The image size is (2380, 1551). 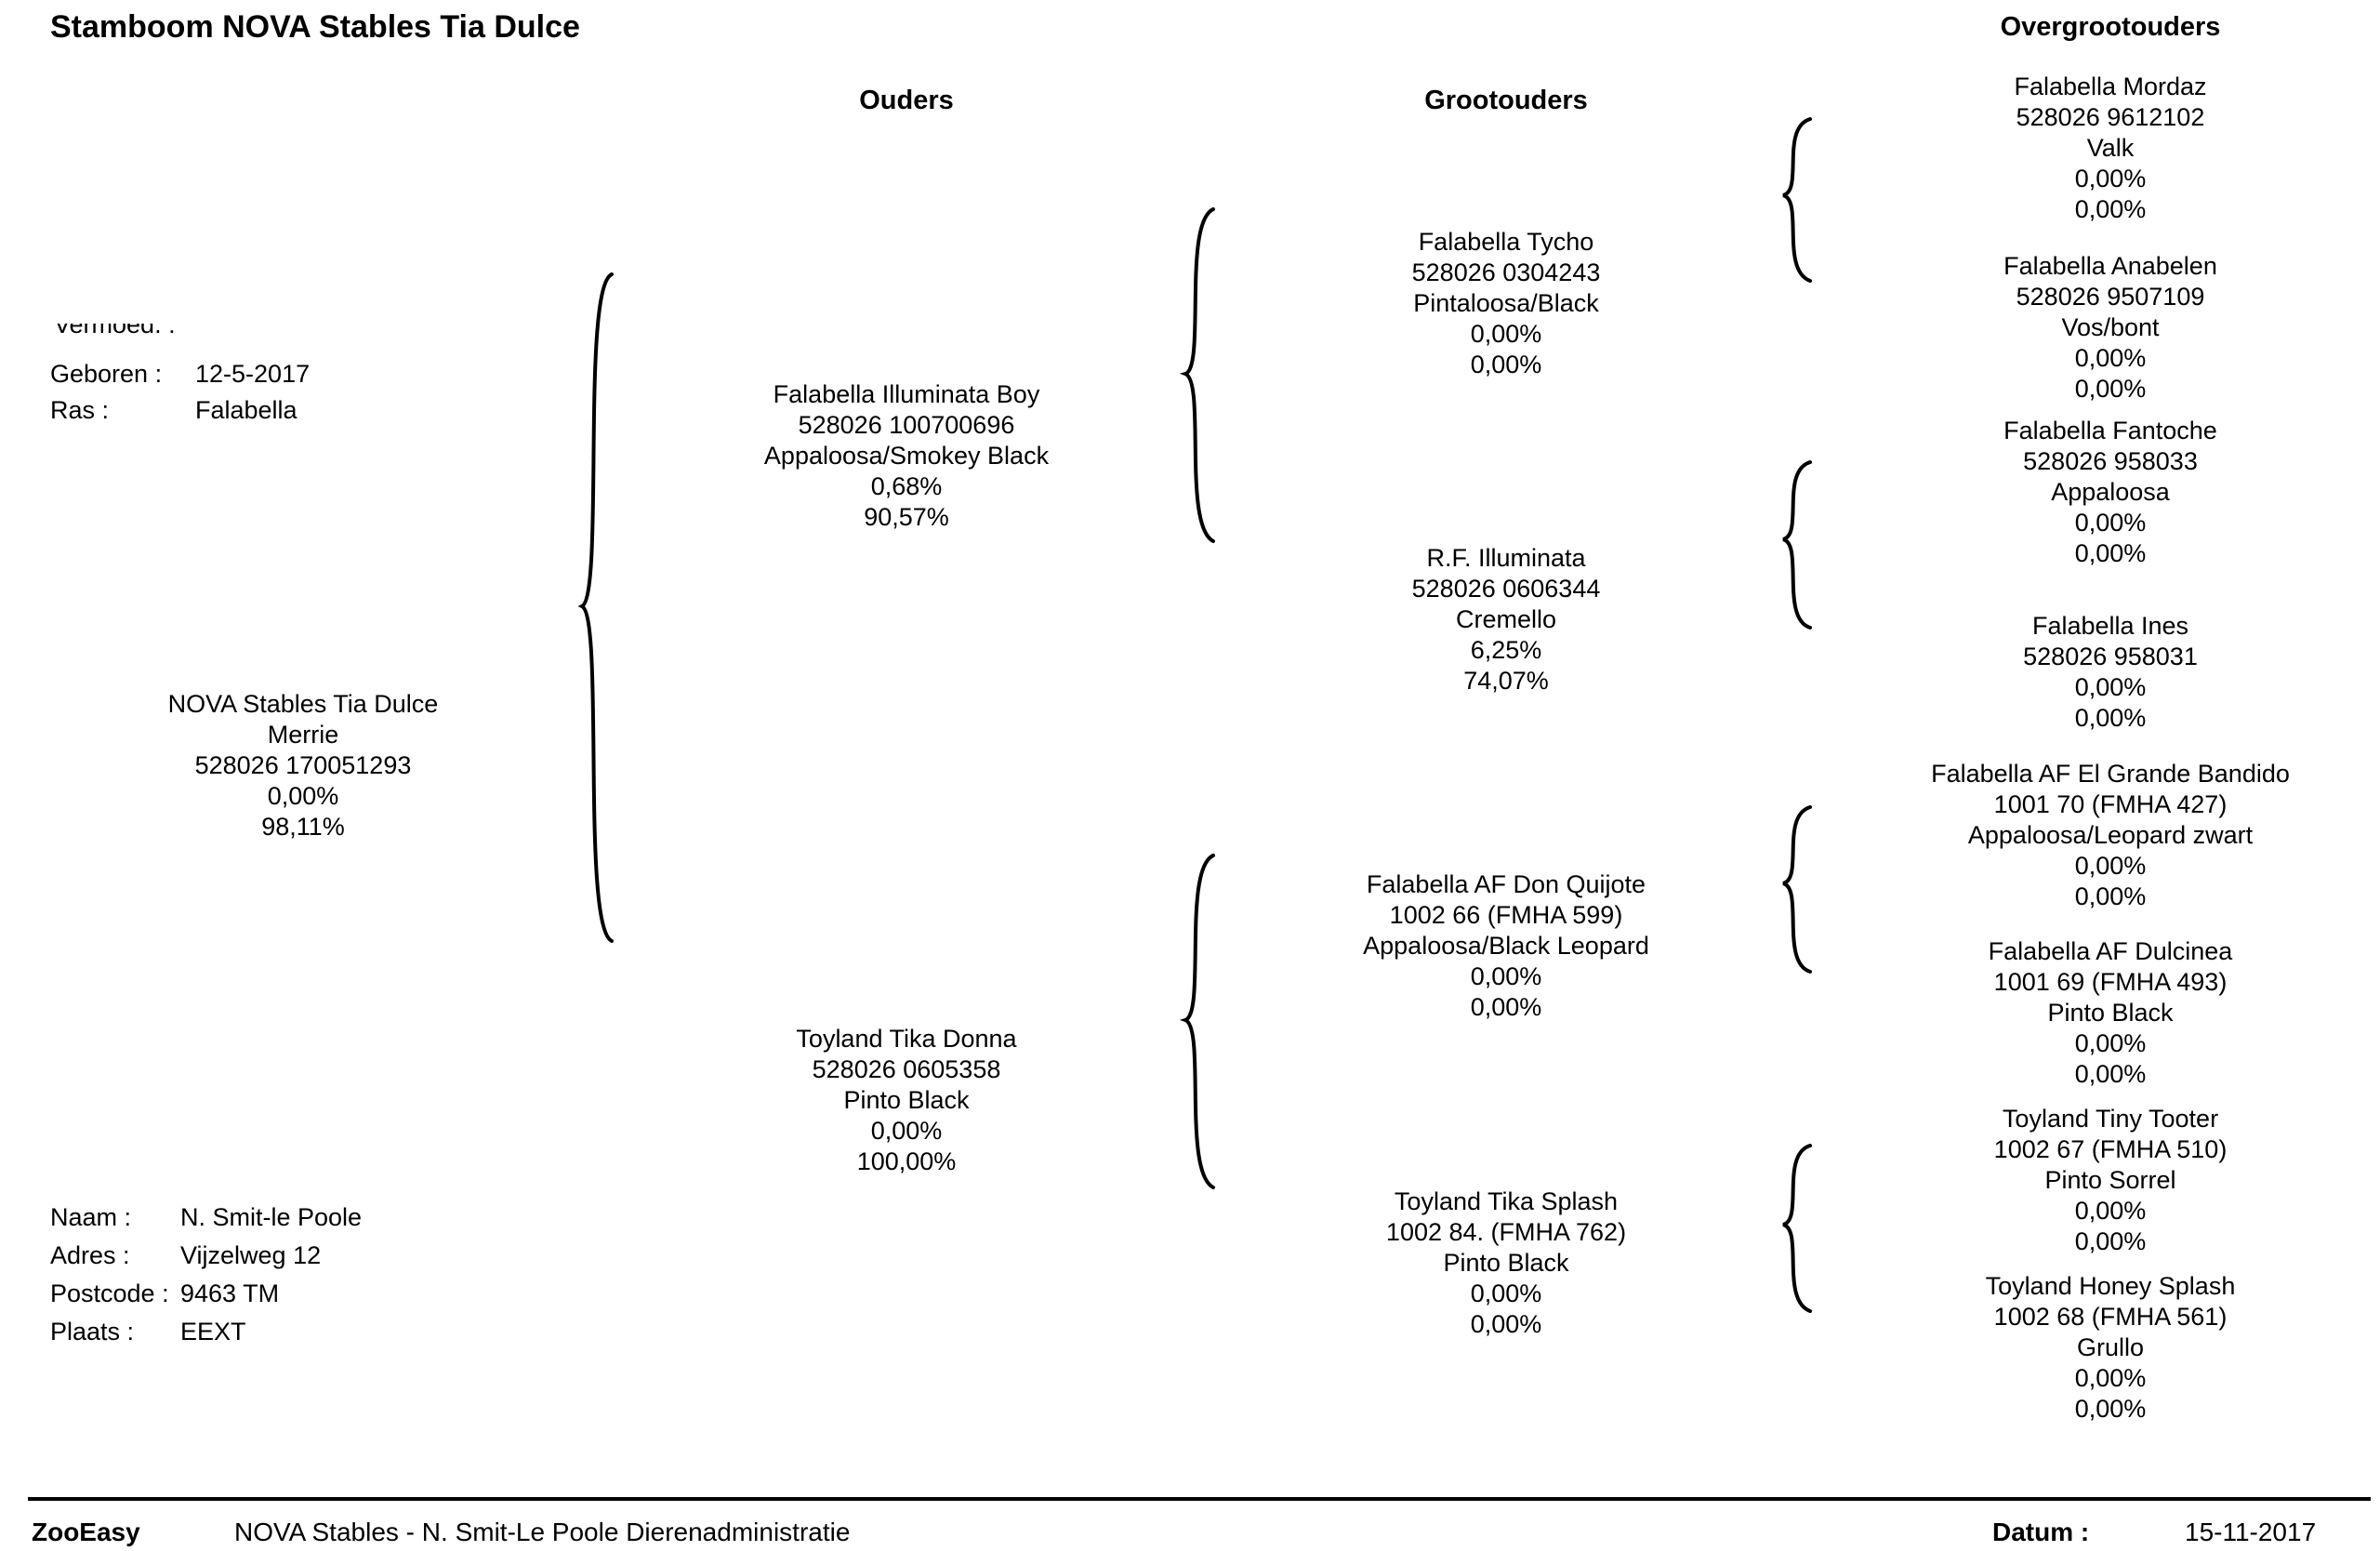 I want to click on horse-id: 1002 67 (FMHA 510), so click(x=2110, y=1149).